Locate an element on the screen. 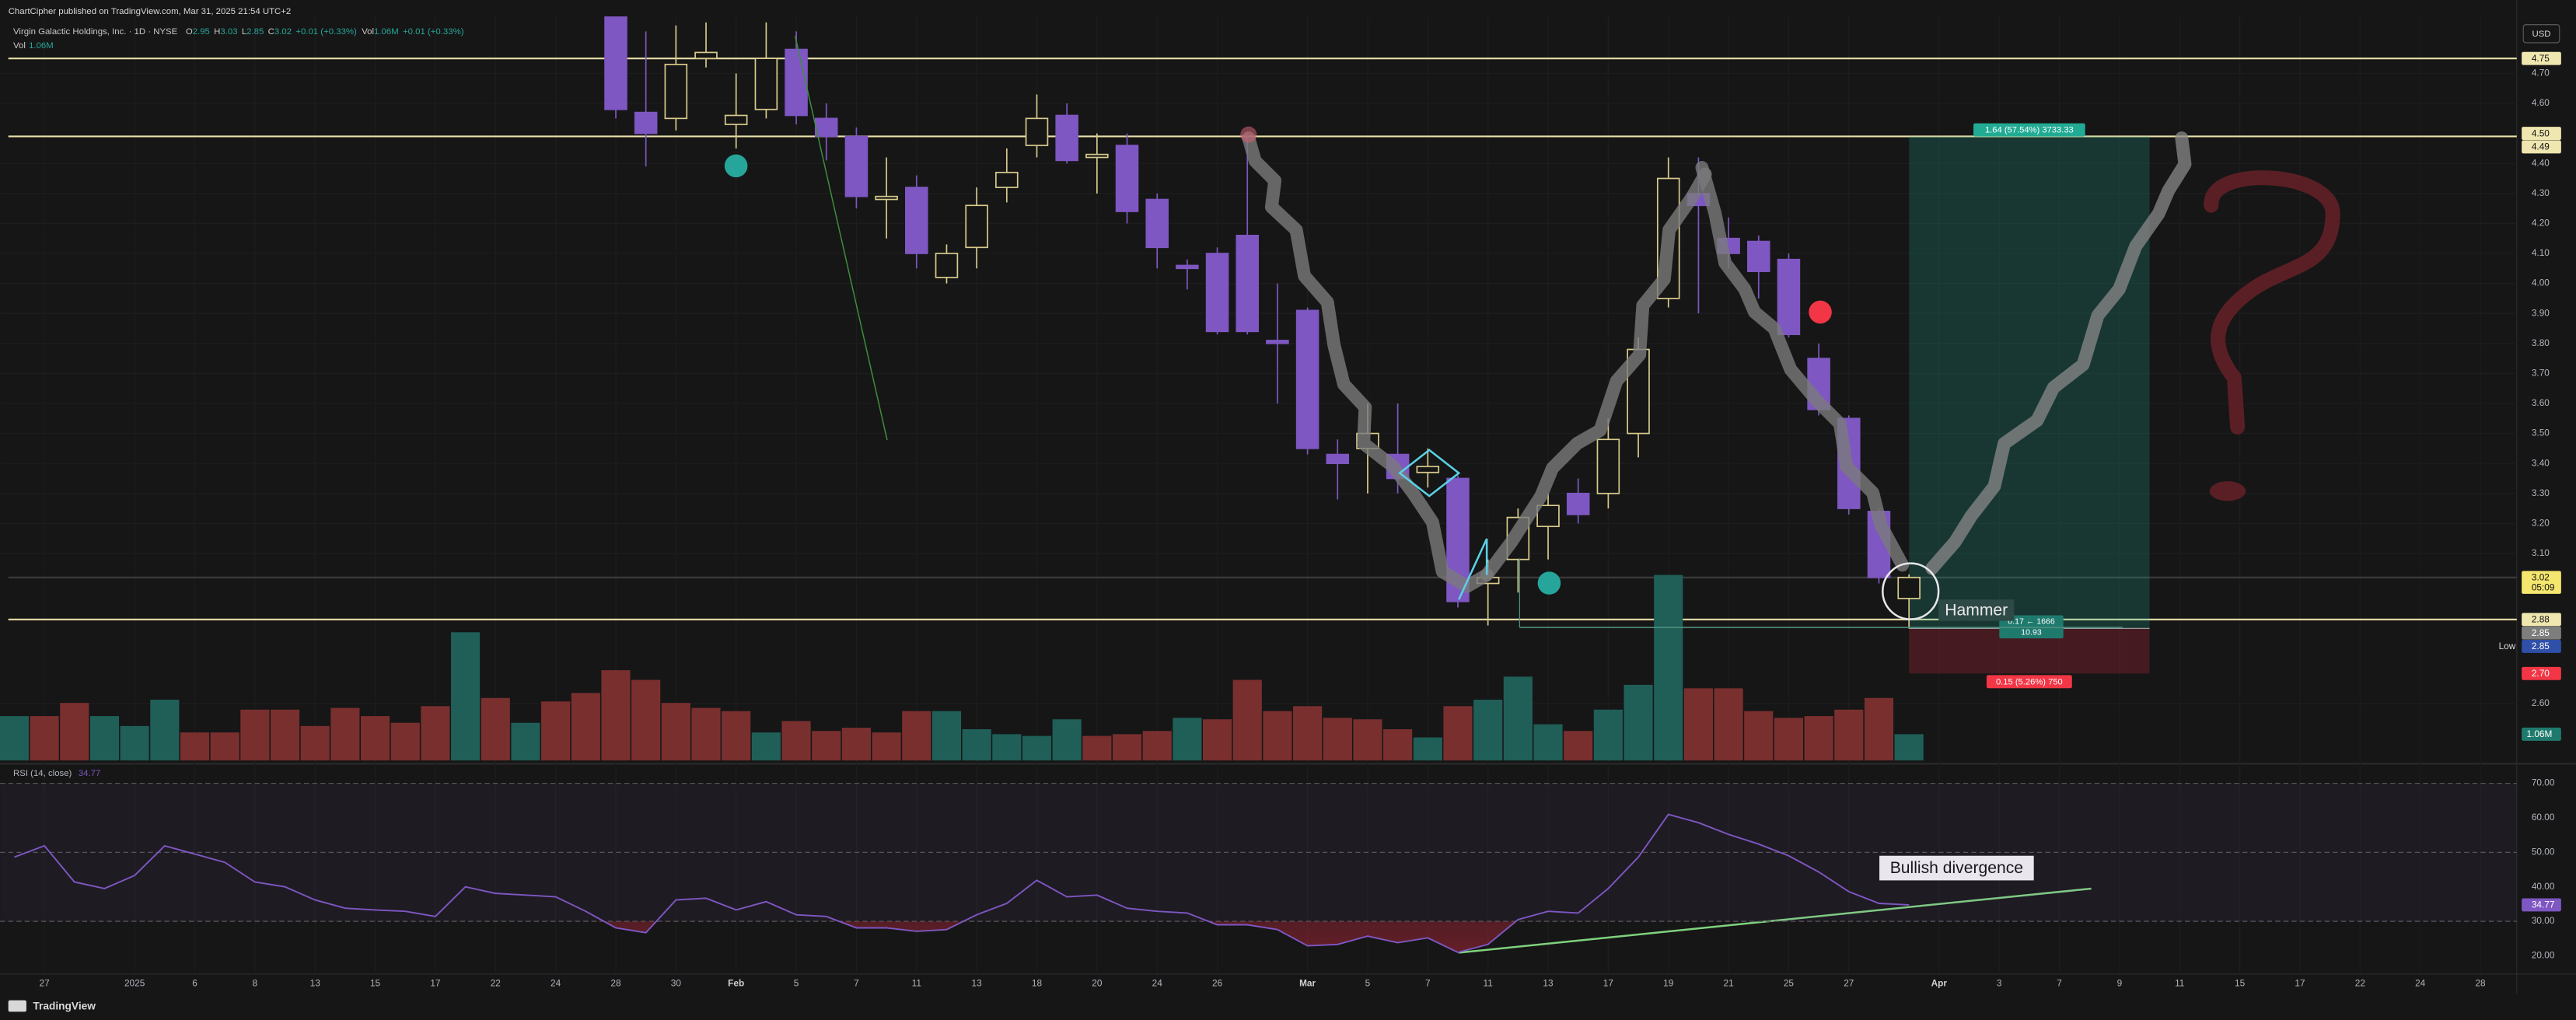  y-tick-label: 3.10 is located at coordinates (2541, 553).